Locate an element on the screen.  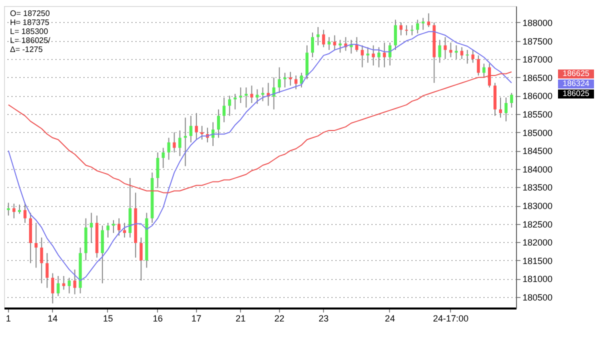
y-tick-label: 184000 is located at coordinates (537, 169).